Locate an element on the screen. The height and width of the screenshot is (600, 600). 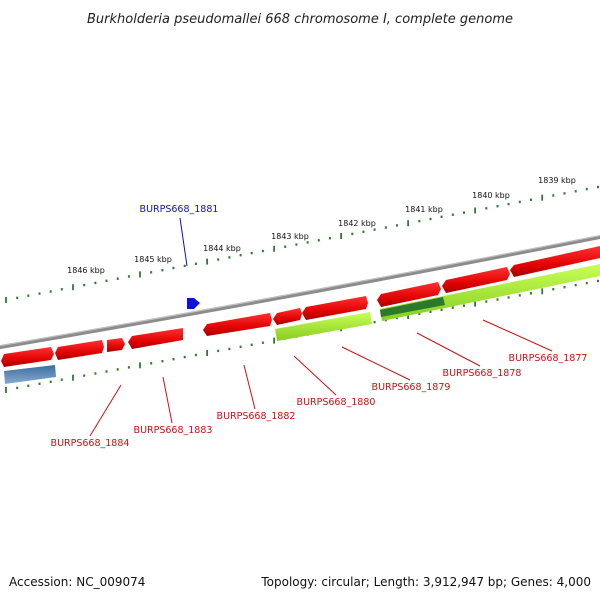
gene-label-1882: BURPS668_1882 is located at coordinates (256, 416).